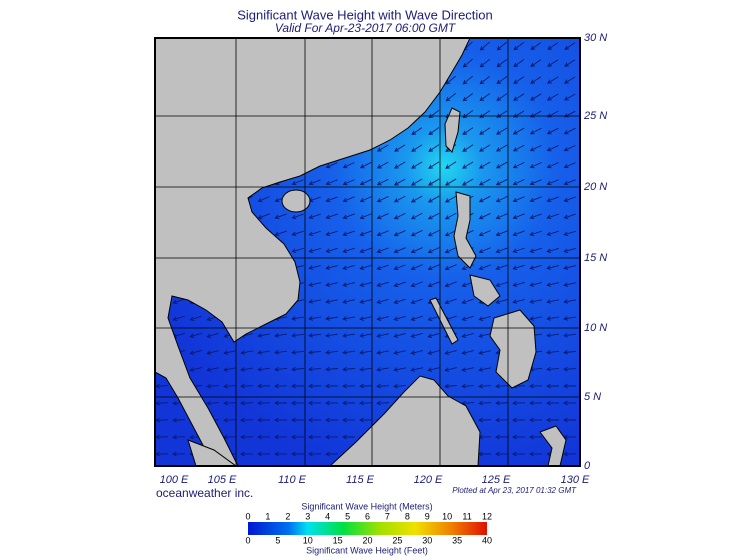 The image size is (755, 560). I want to click on colorbar-tick-label: 11, so click(466, 516).